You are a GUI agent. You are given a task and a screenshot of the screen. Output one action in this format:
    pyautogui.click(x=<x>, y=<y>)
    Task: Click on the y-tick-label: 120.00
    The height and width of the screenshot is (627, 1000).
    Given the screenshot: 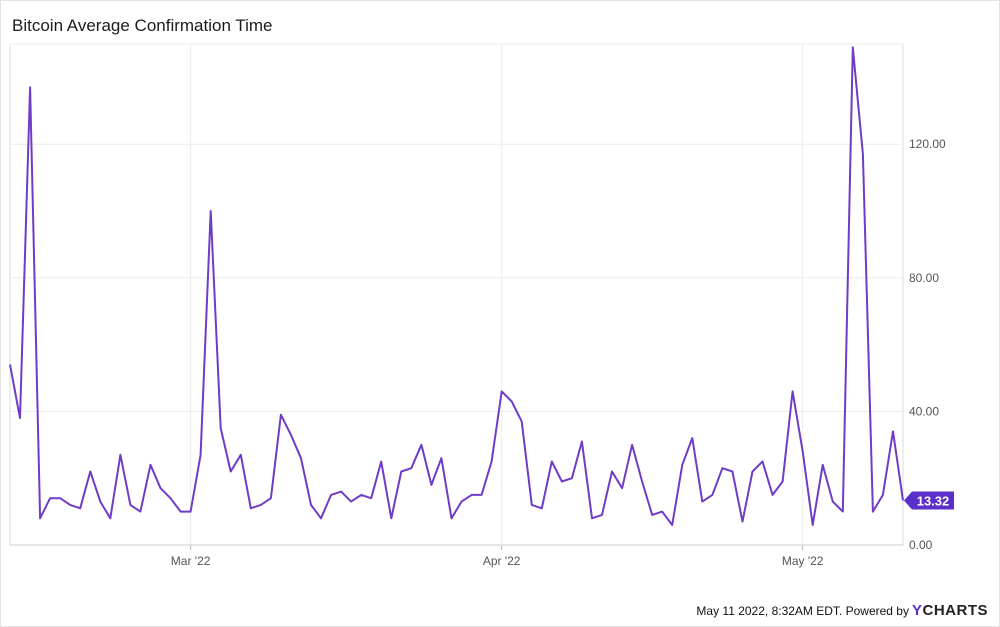 What is the action you would take?
    pyautogui.click(x=927, y=144)
    